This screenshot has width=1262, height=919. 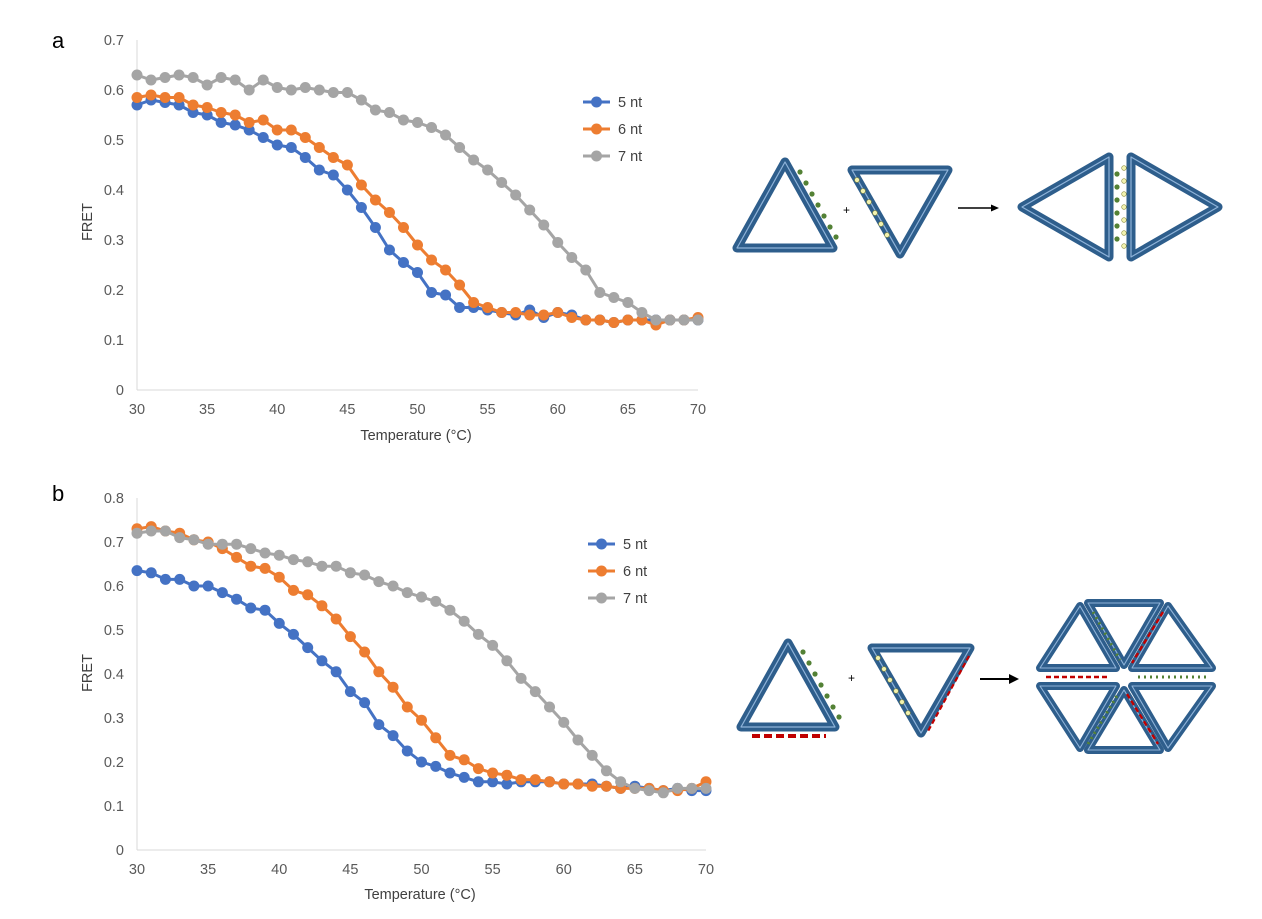 I want to click on origami-triangle-up, so click(x=785, y=205).